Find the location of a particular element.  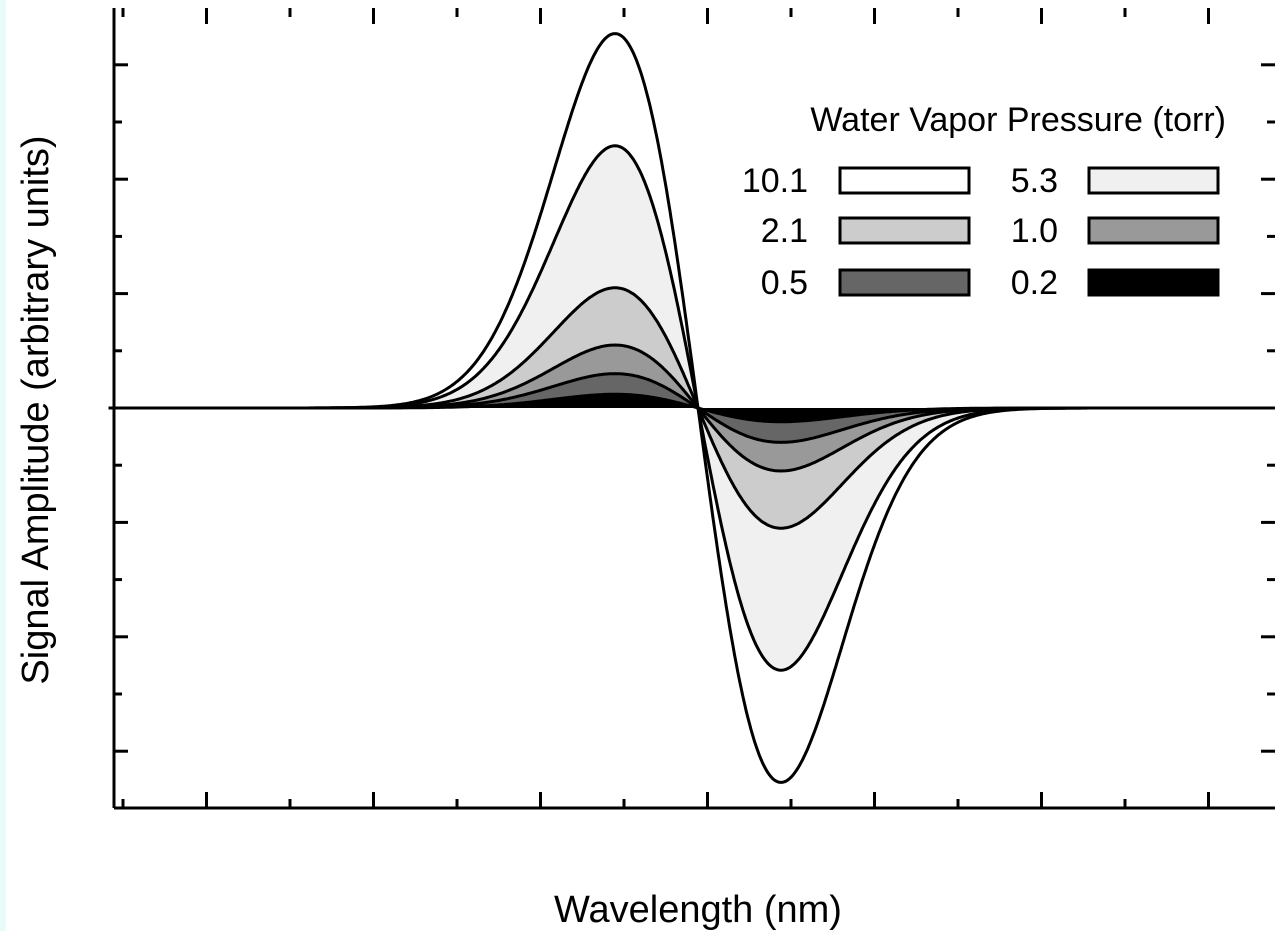

y-axis-label: Signal Amplitude (arbitrary units) is located at coordinates (36, 409).